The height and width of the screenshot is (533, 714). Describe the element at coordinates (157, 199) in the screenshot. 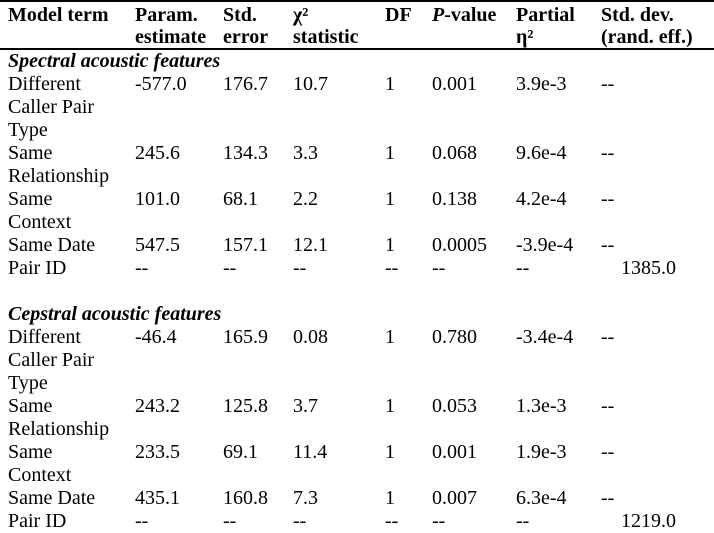

I see `cell-param-estimate: 101.0` at that location.